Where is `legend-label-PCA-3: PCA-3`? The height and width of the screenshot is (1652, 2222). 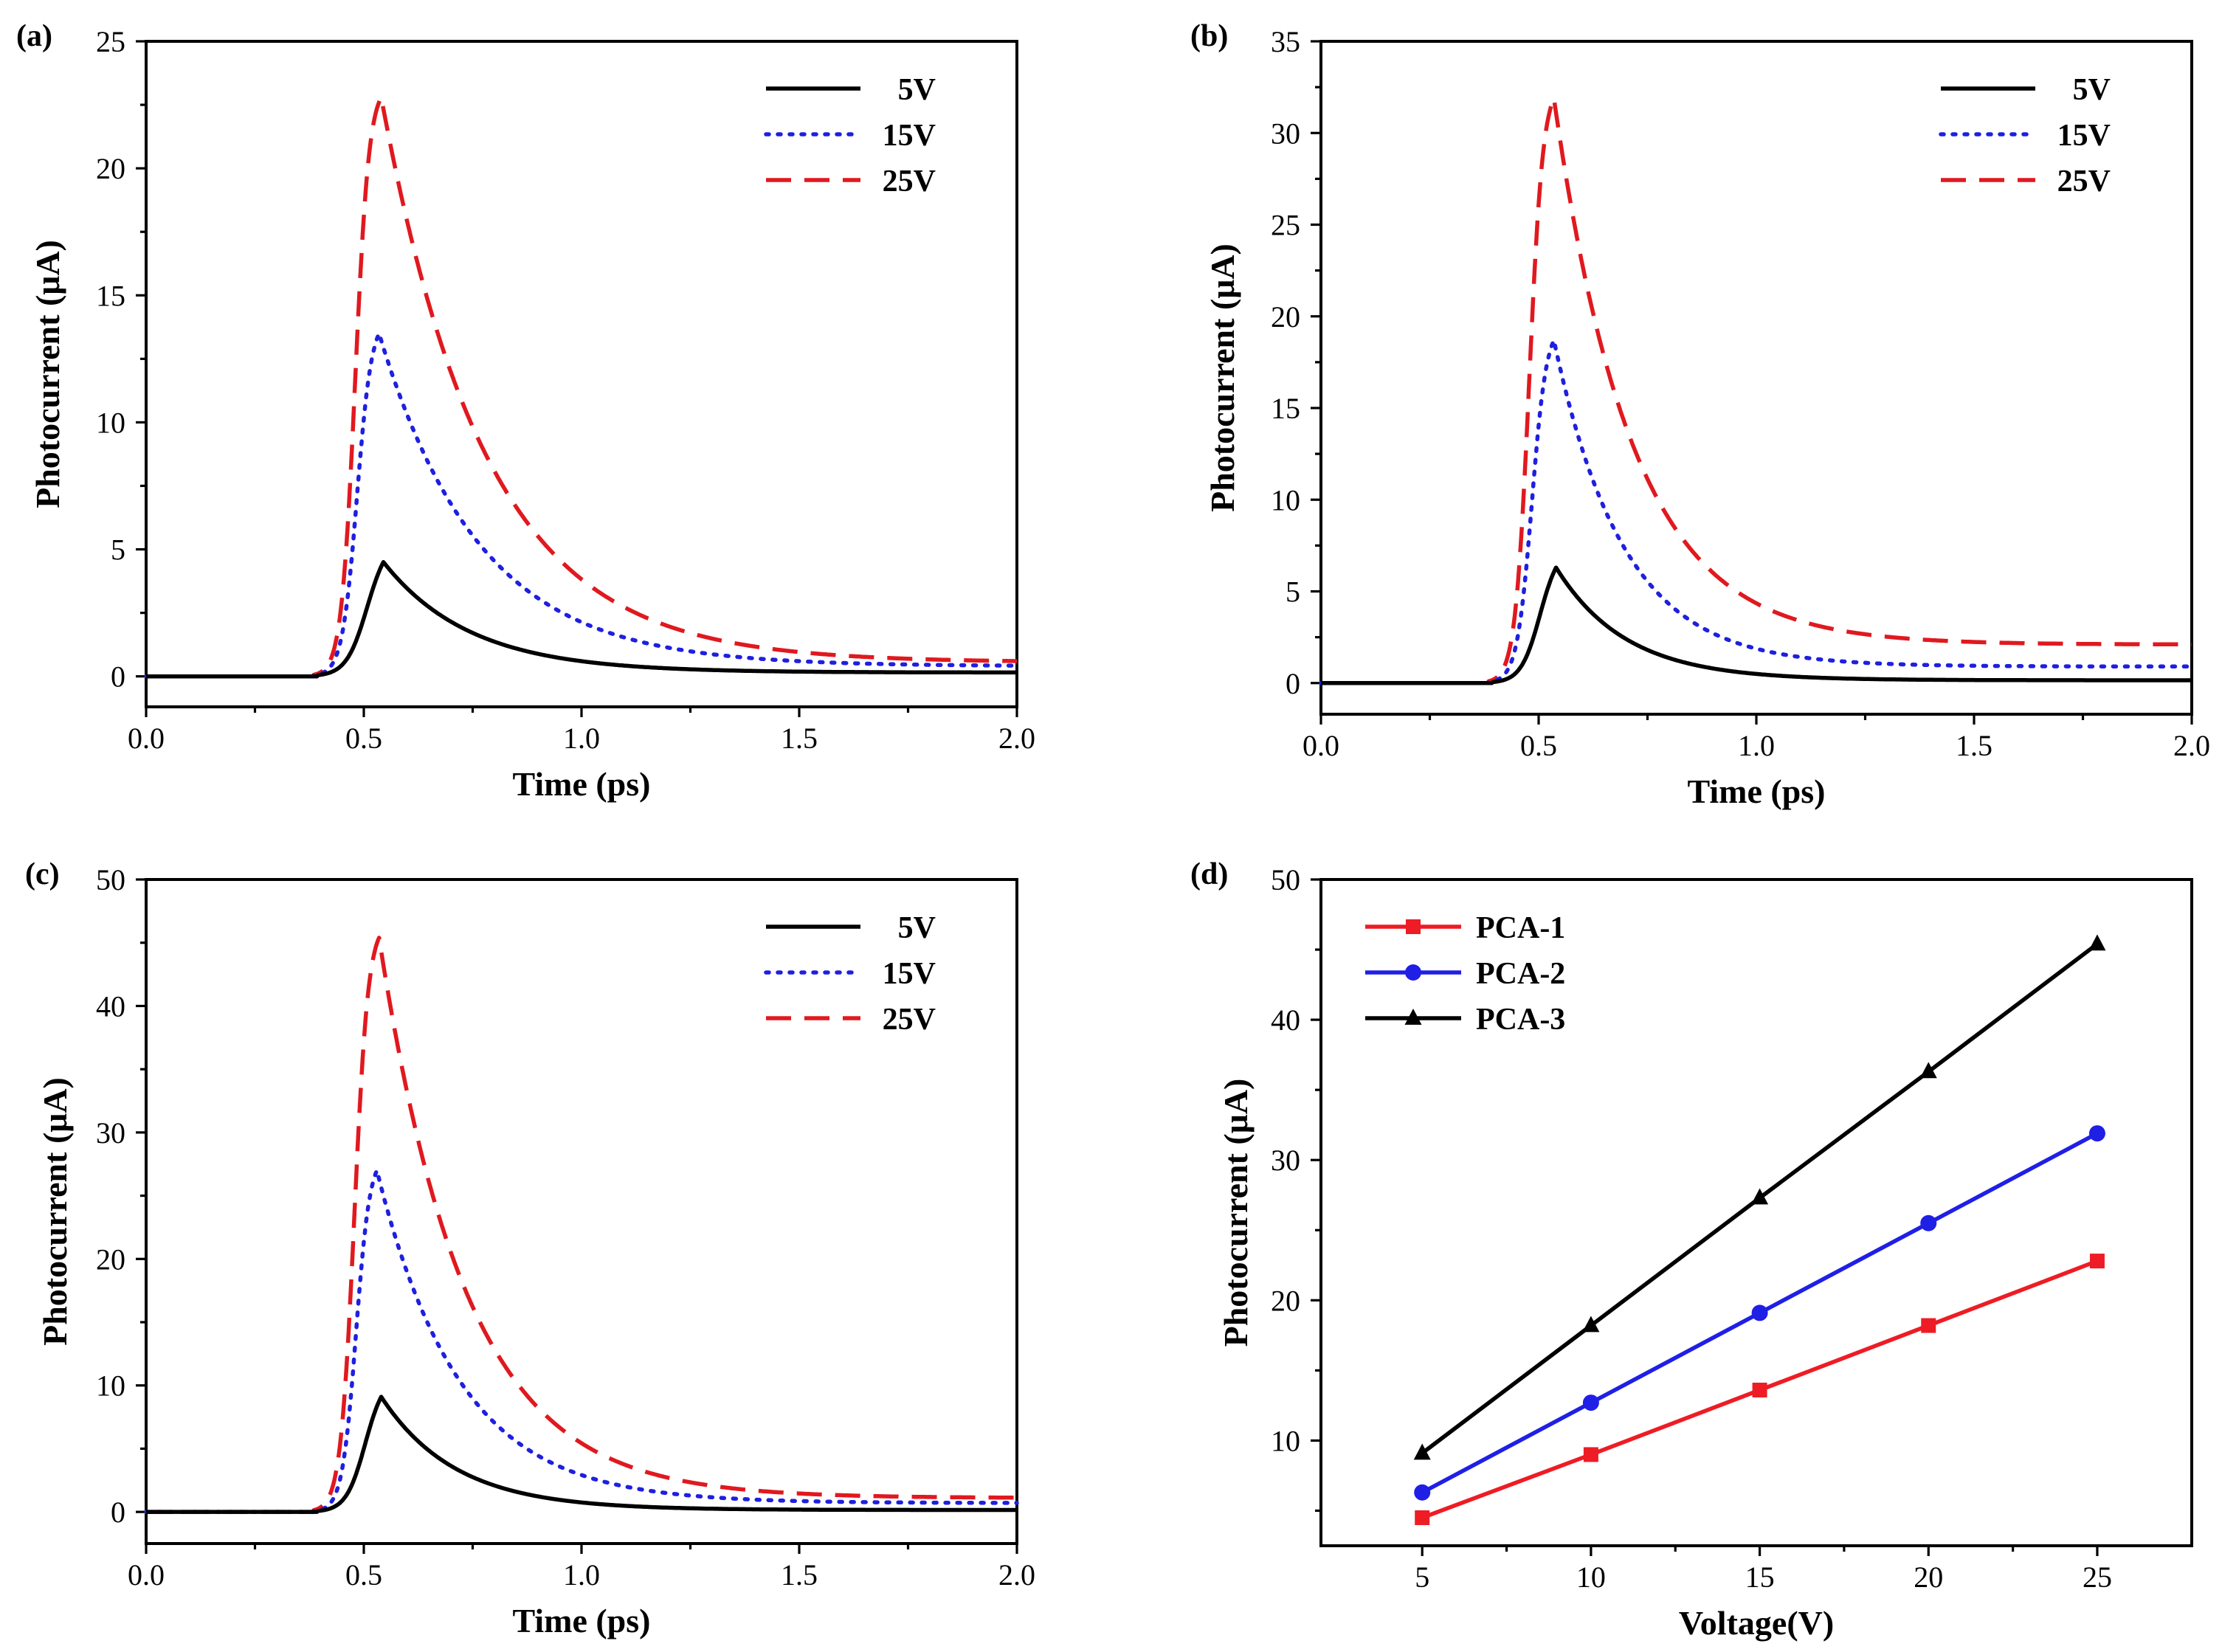
legend-label-PCA-3: PCA-3 is located at coordinates (1520, 1020).